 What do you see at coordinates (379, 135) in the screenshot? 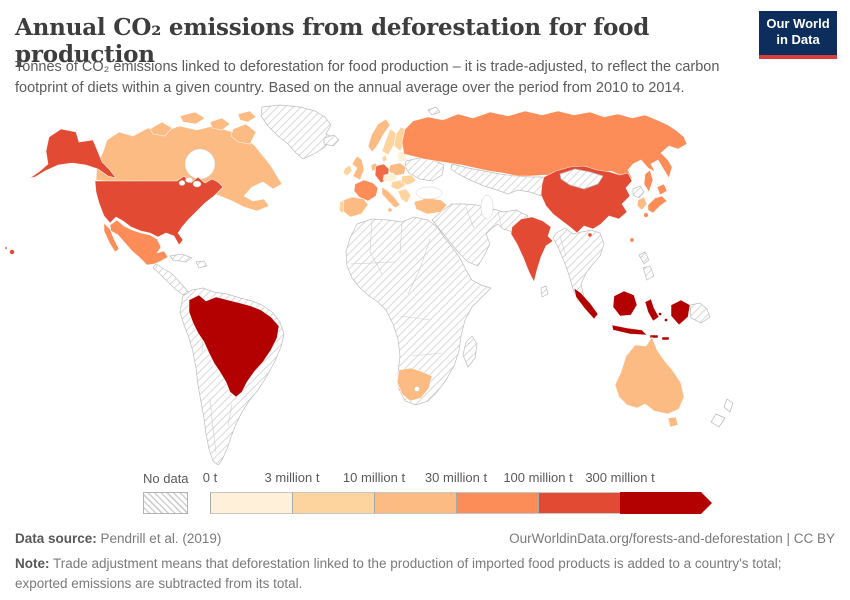
I see `region-norway` at bounding box center [379, 135].